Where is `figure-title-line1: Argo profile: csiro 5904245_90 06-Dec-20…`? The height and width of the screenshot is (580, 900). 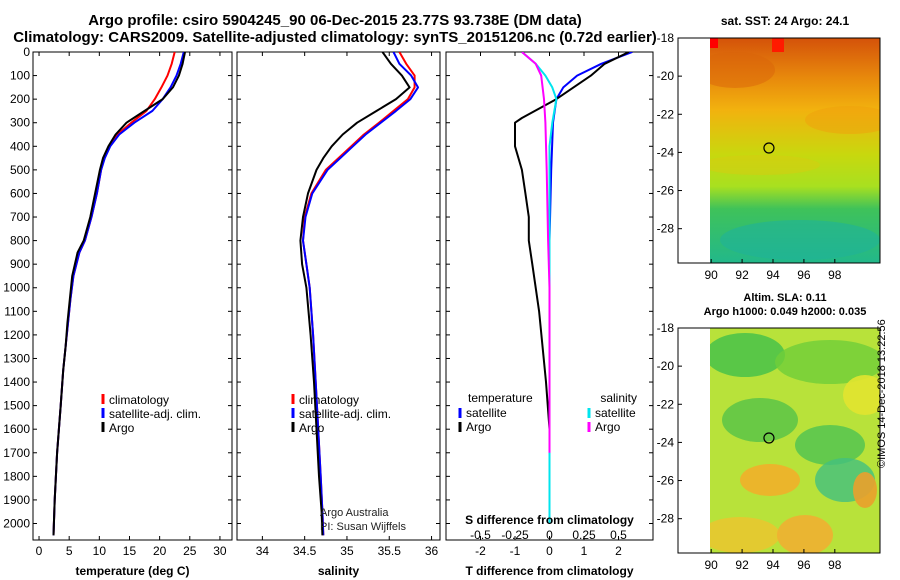 figure-title-line1: Argo profile: csiro 5904245_90 06-Dec-20… is located at coordinates (335, 20).